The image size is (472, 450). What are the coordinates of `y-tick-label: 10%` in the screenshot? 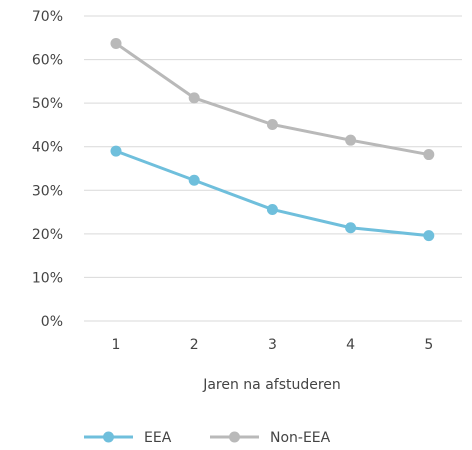 It's located at (47, 278).